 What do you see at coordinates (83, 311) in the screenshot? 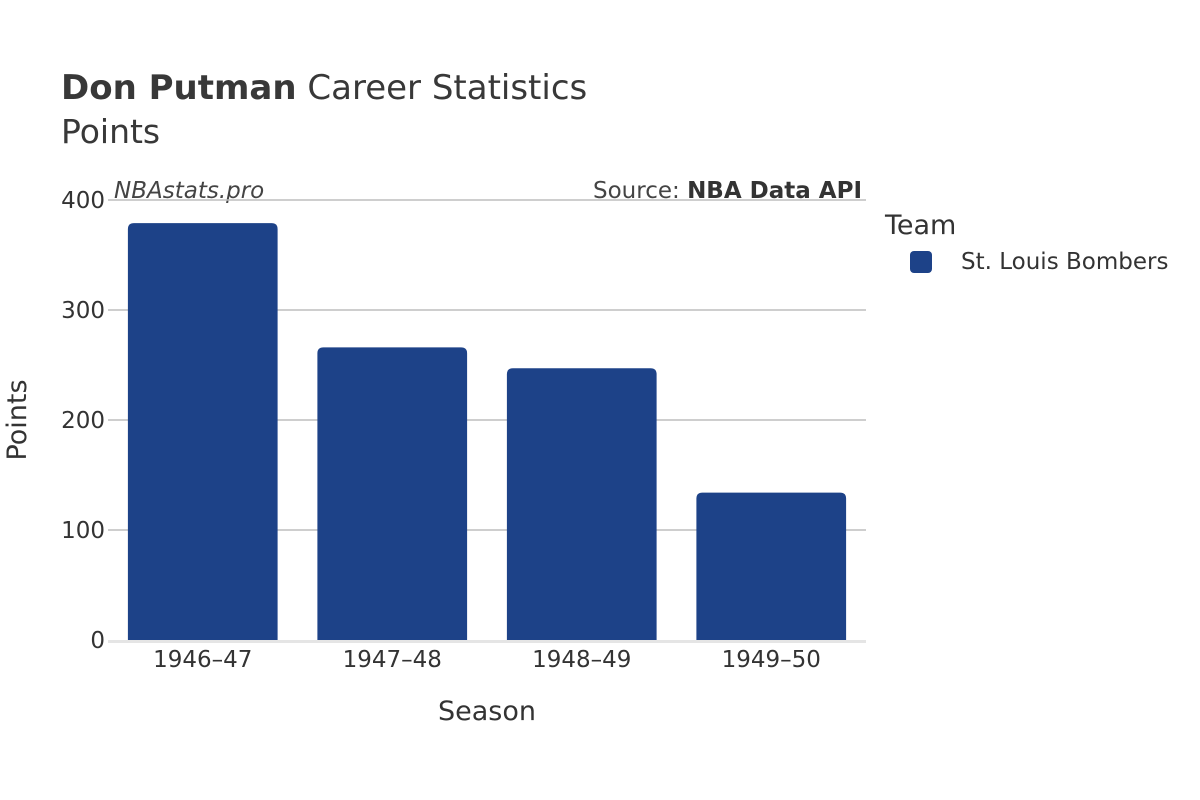
I see `y-tick-label: 300` at bounding box center [83, 311].